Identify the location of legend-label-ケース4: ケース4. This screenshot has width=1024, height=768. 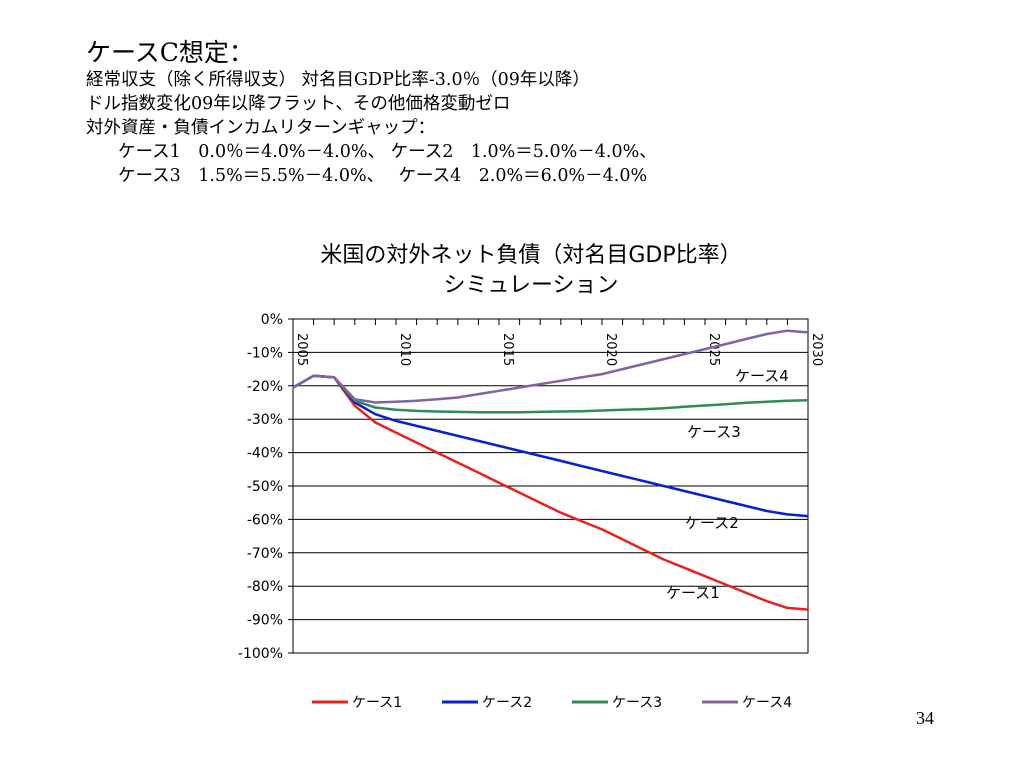
(767, 703).